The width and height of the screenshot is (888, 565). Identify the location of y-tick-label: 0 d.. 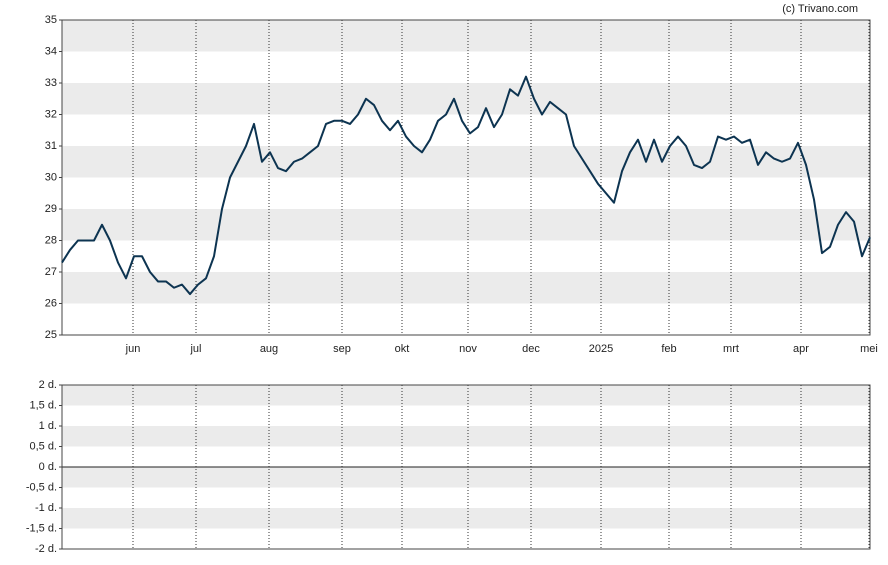
(48, 467).